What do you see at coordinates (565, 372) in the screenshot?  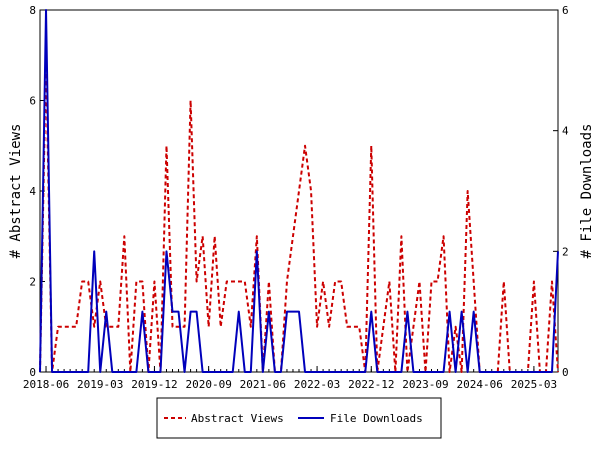 I see `y-right-tick-label: 0` at bounding box center [565, 372].